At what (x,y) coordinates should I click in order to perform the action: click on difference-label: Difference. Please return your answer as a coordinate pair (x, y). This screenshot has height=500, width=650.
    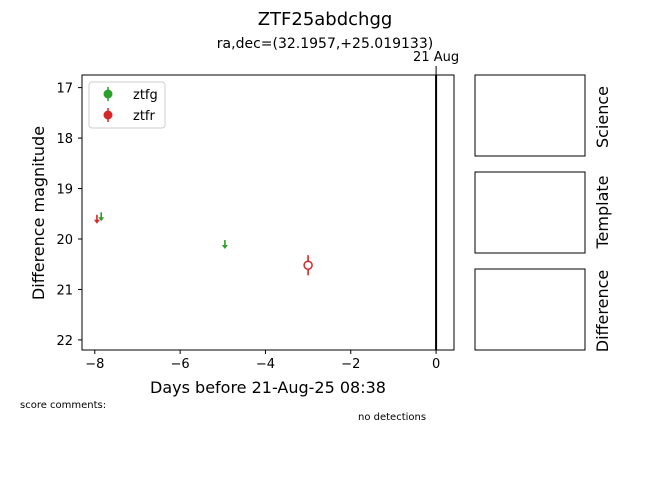
    Looking at the image, I should click on (602, 311).